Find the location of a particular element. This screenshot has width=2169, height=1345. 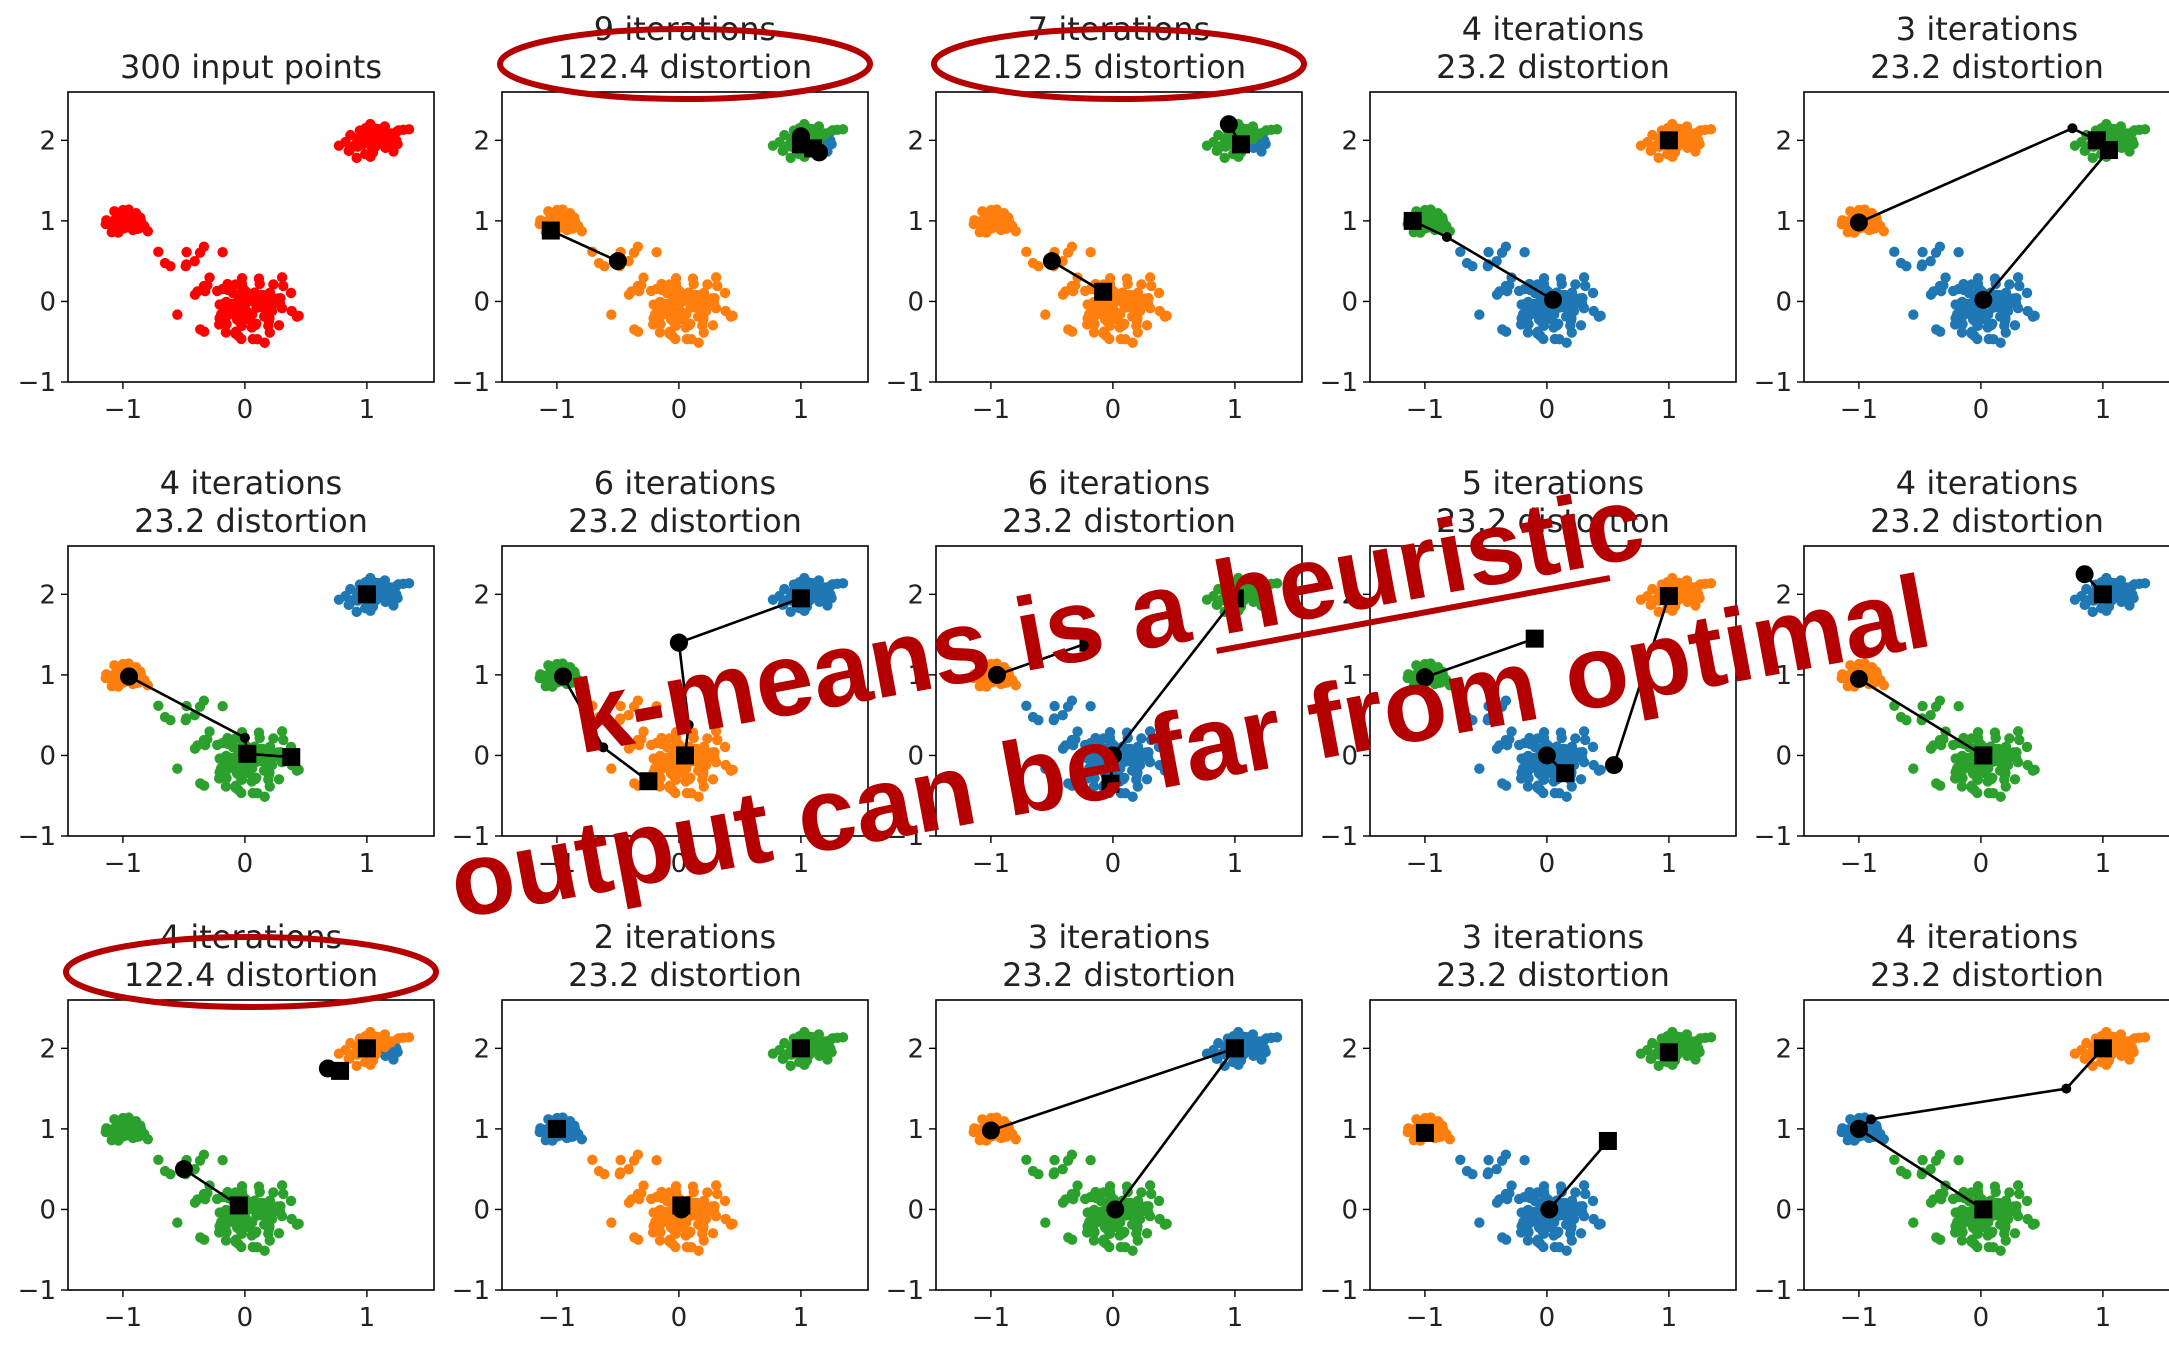

y-tick-label: 1 is located at coordinates (47, 1130).